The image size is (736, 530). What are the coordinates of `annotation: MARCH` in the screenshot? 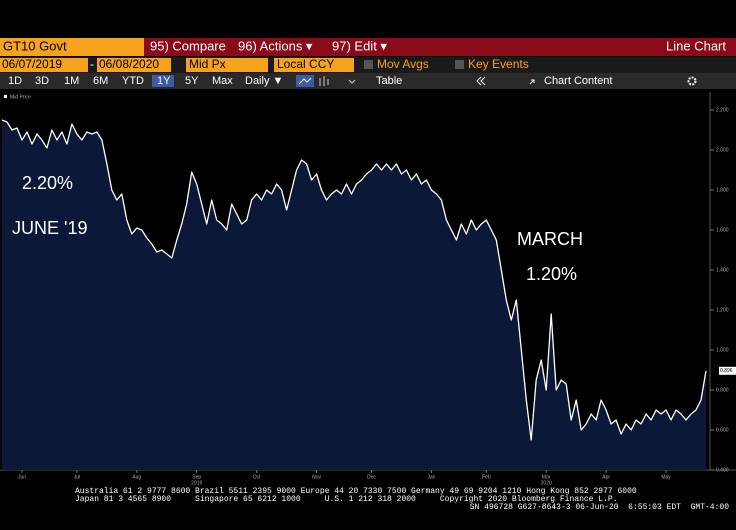 It's located at (550, 239).